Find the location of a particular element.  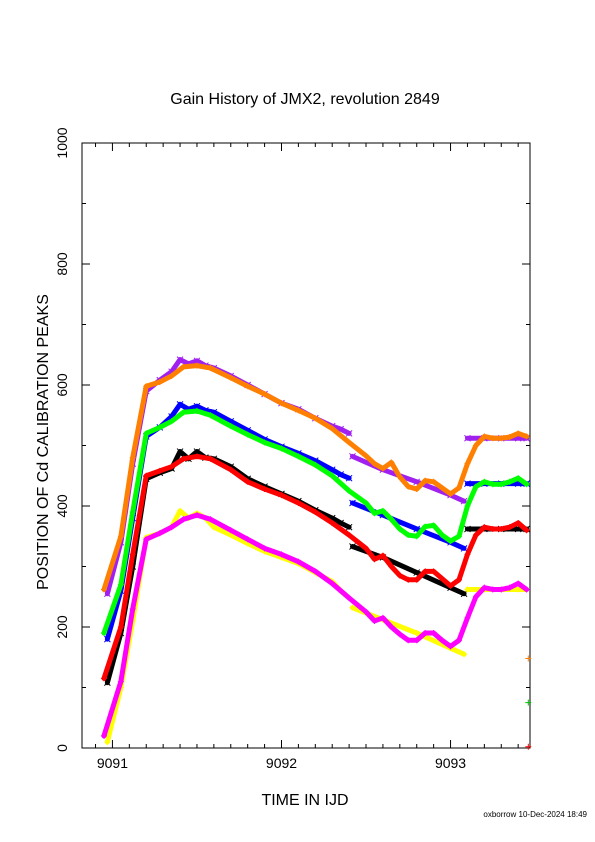

x-tick-label: 9093 is located at coordinates (450, 763).